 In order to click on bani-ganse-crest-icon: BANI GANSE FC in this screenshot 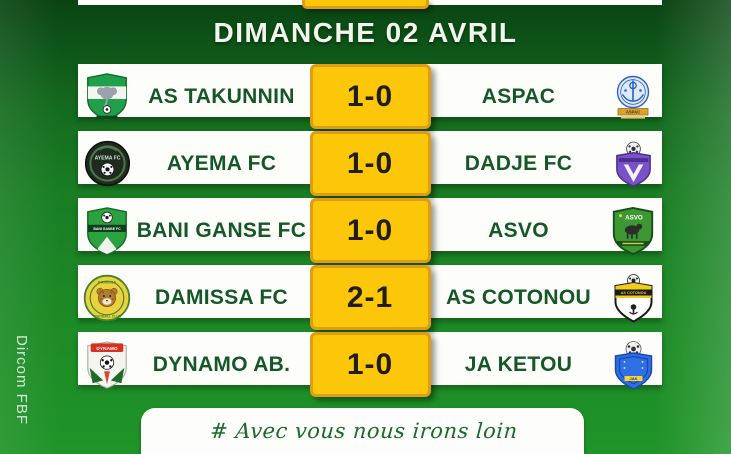, I will do `click(107, 230)`.